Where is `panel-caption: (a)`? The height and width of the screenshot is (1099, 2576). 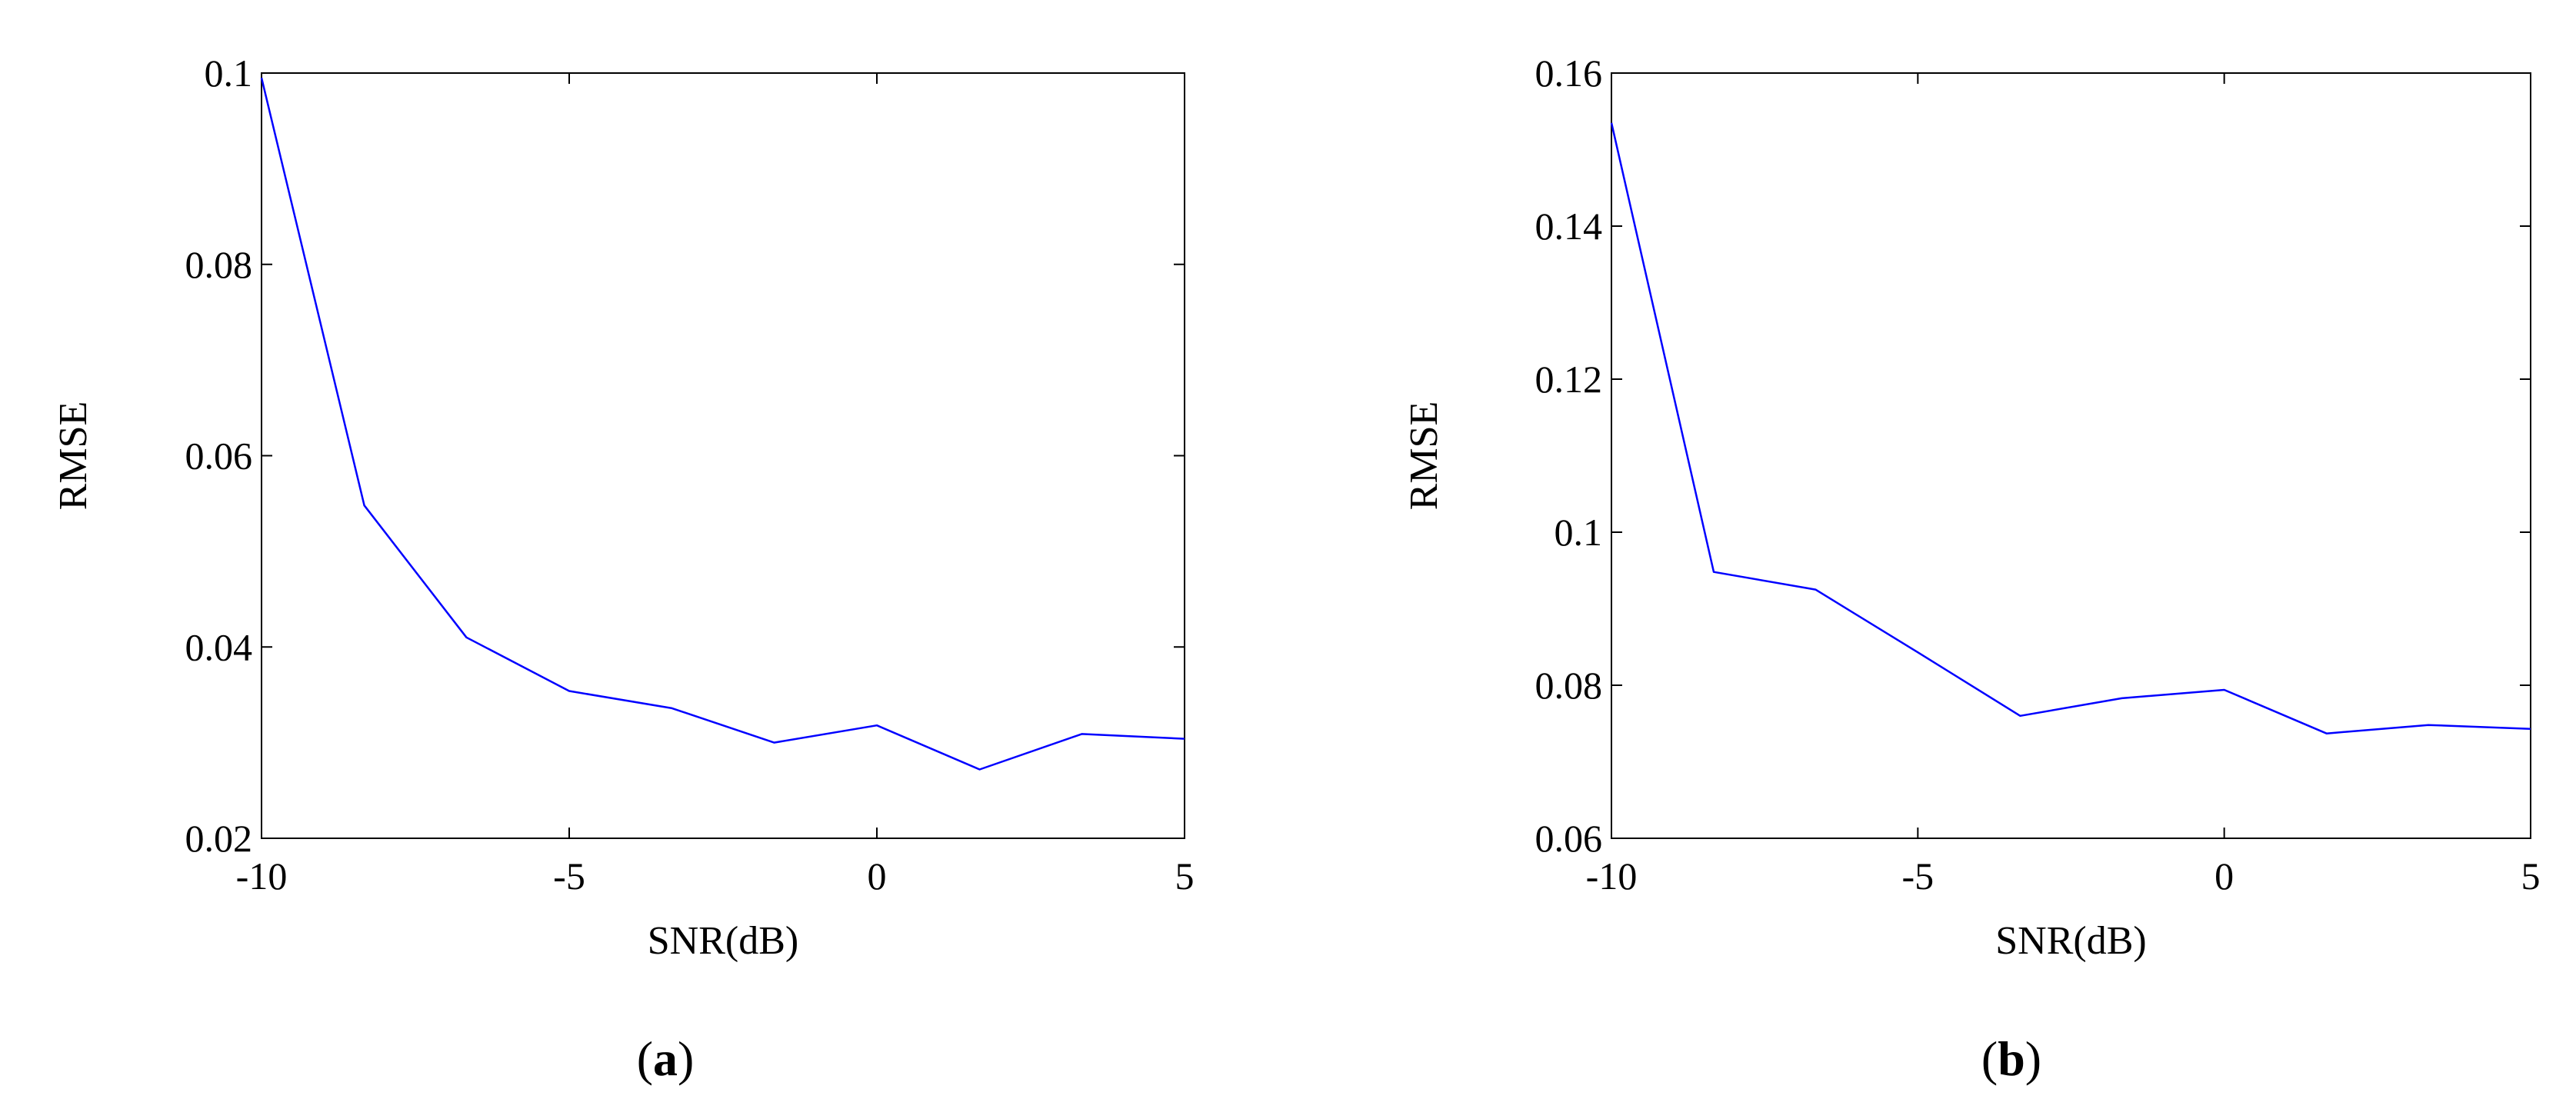
panel-caption: (a) is located at coordinates (666, 1058).